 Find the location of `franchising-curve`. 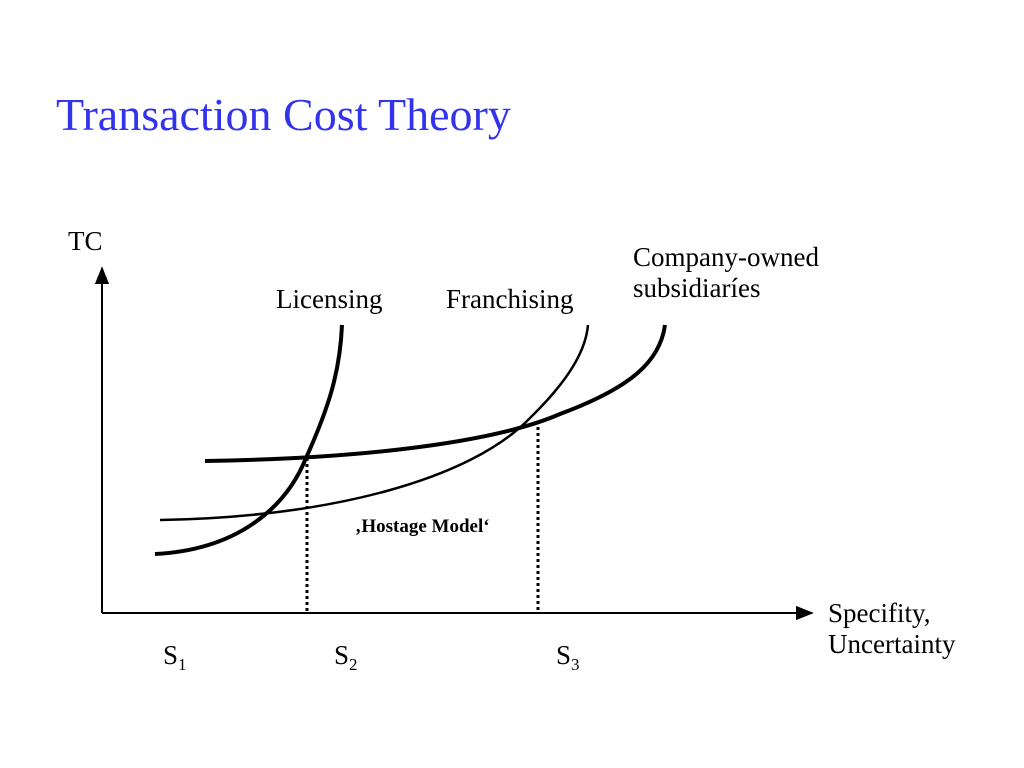

franchising-curve is located at coordinates (374, 423).